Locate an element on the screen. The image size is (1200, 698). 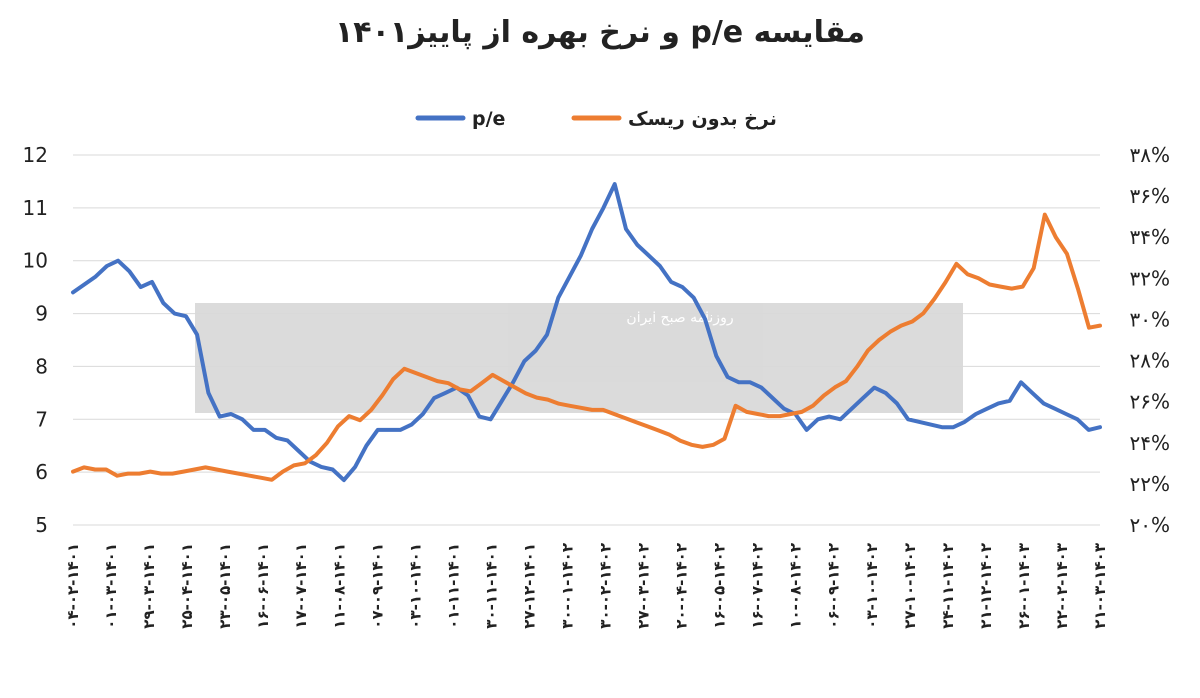
left-tick-label: 11 is located at coordinates (35, 208).